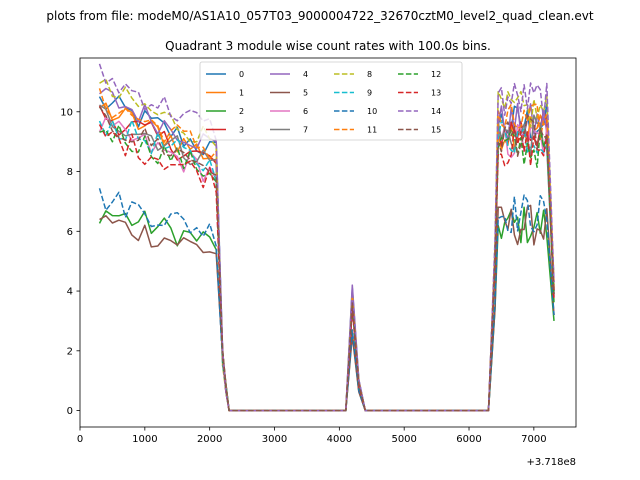 The width and height of the screenshot is (640, 480). I want to click on legend-label-2: 2, so click(241, 111).